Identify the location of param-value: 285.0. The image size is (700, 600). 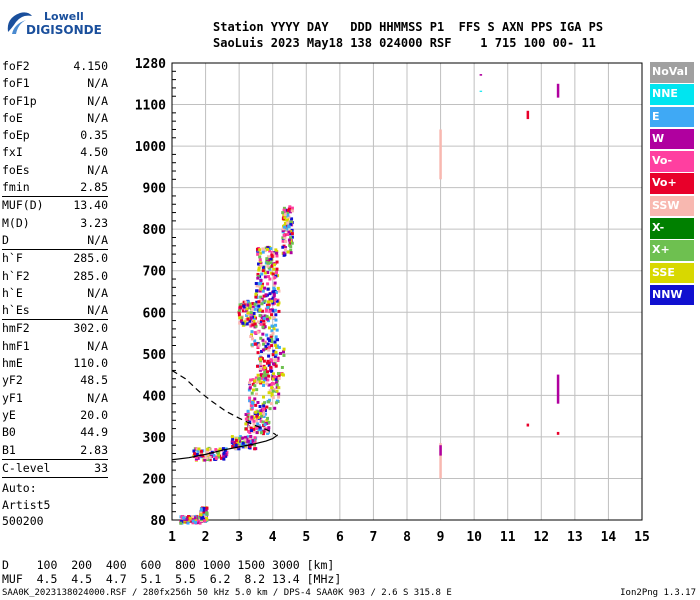
(90, 275).